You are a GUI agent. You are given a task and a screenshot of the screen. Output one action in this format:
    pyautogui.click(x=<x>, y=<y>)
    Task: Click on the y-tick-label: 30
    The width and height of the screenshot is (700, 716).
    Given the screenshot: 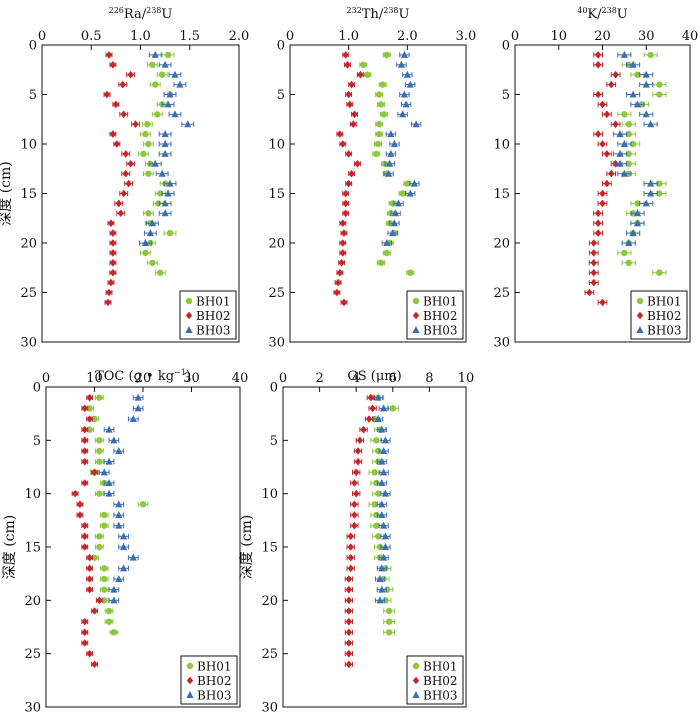 What is the action you would take?
    pyautogui.click(x=28, y=343)
    